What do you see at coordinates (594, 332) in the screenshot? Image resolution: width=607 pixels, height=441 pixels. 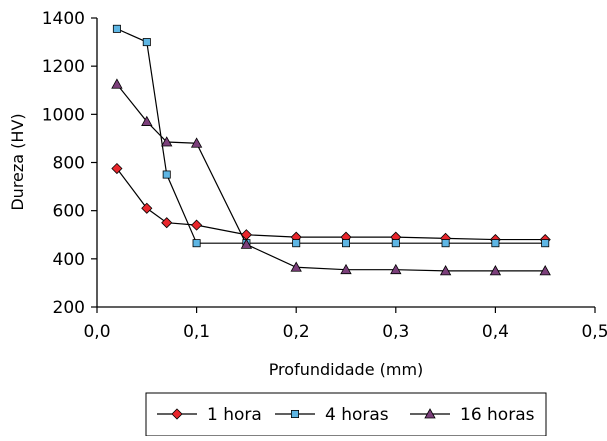 I see `x-tick-label: 0,5` at bounding box center [594, 332].